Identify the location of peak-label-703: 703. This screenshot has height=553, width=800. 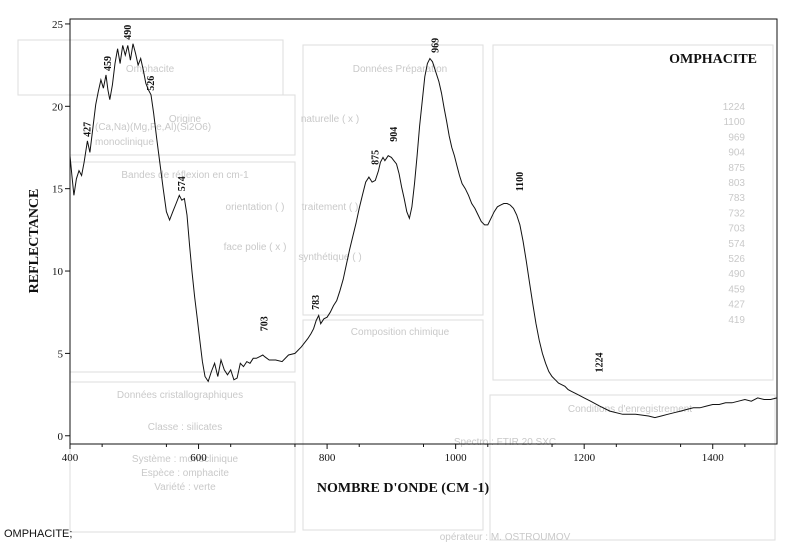
(265, 323).